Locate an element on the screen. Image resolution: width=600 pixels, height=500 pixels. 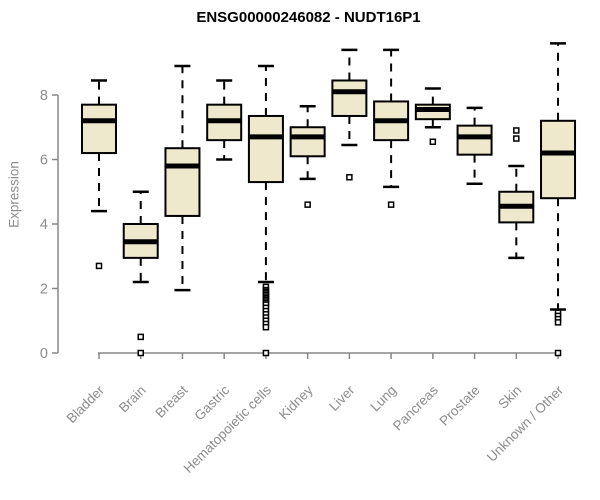
box-breast is located at coordinates (182, 178).